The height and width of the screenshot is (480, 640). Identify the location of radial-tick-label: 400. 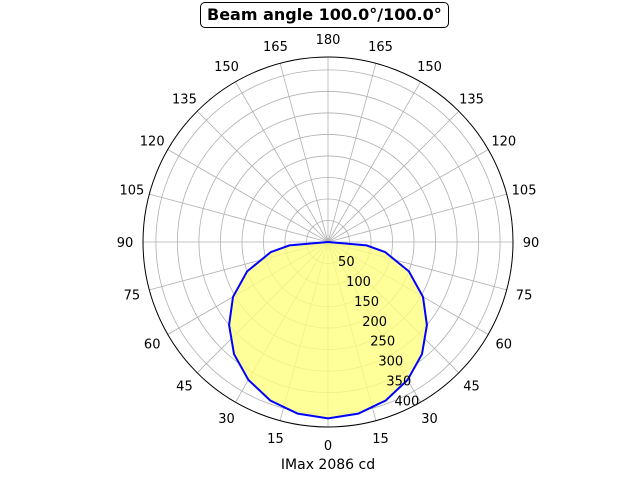
(406, 402).